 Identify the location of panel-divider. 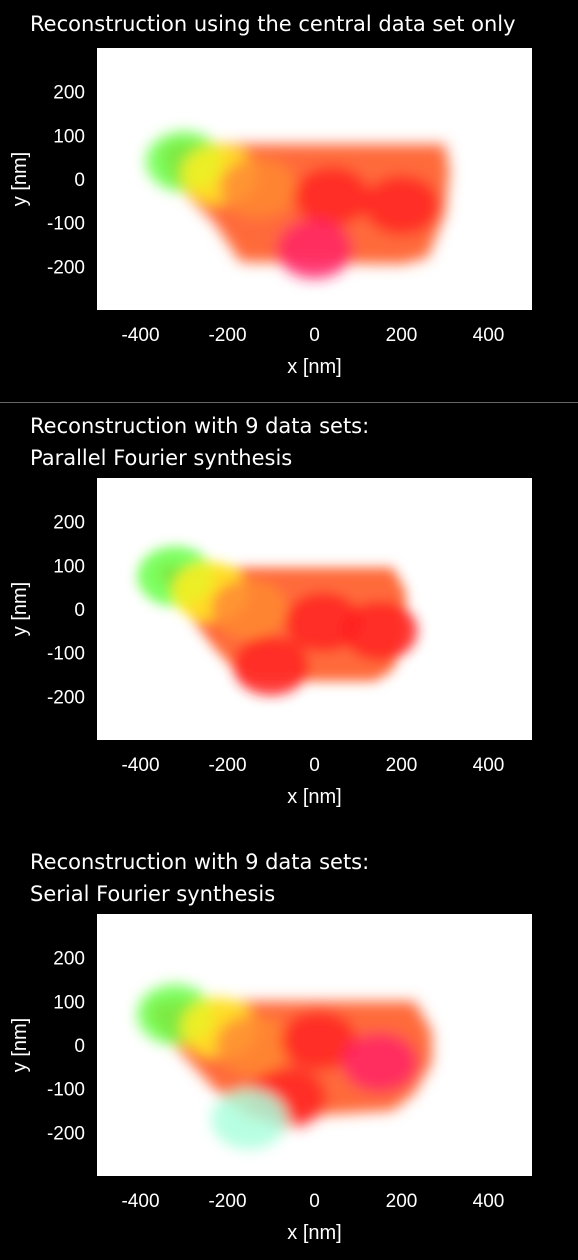
(289, 402).